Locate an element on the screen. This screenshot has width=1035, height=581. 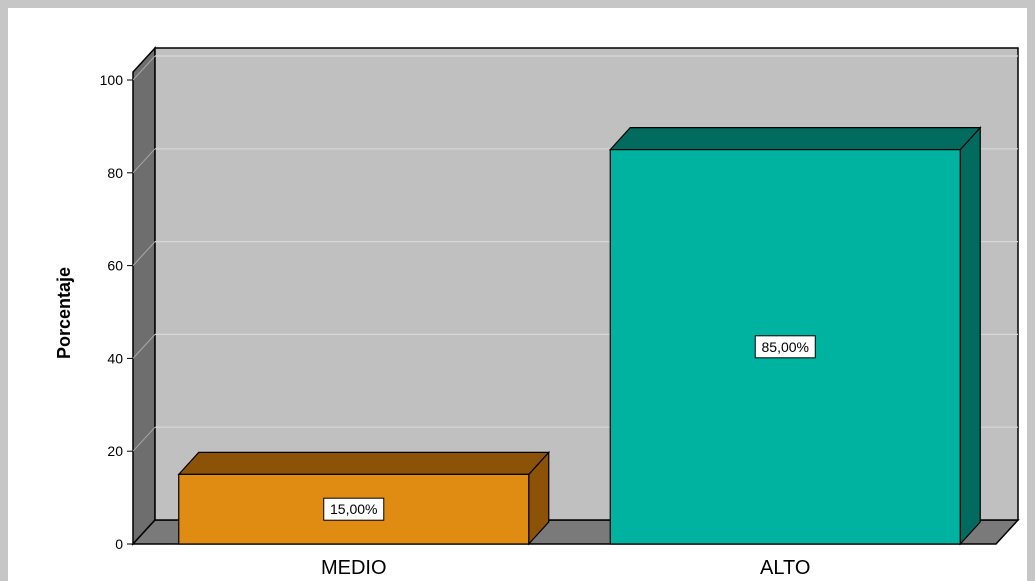
y-axis: 0 20 40 60 80 100 is located at coordinates (116, 312).